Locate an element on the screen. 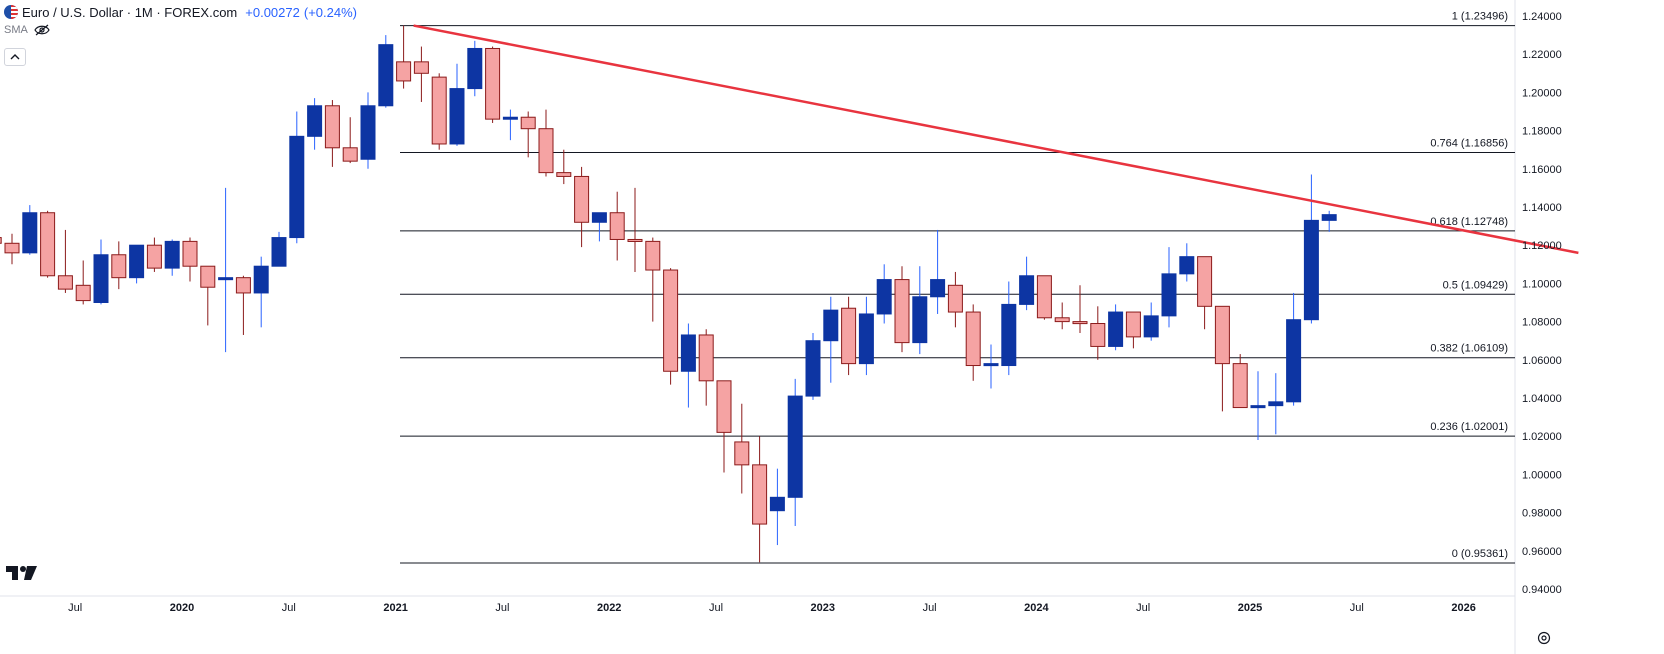 The height and width of the screenshot is (654, 1664). price-change: +0.00272 is located at coordinates (272, 12).